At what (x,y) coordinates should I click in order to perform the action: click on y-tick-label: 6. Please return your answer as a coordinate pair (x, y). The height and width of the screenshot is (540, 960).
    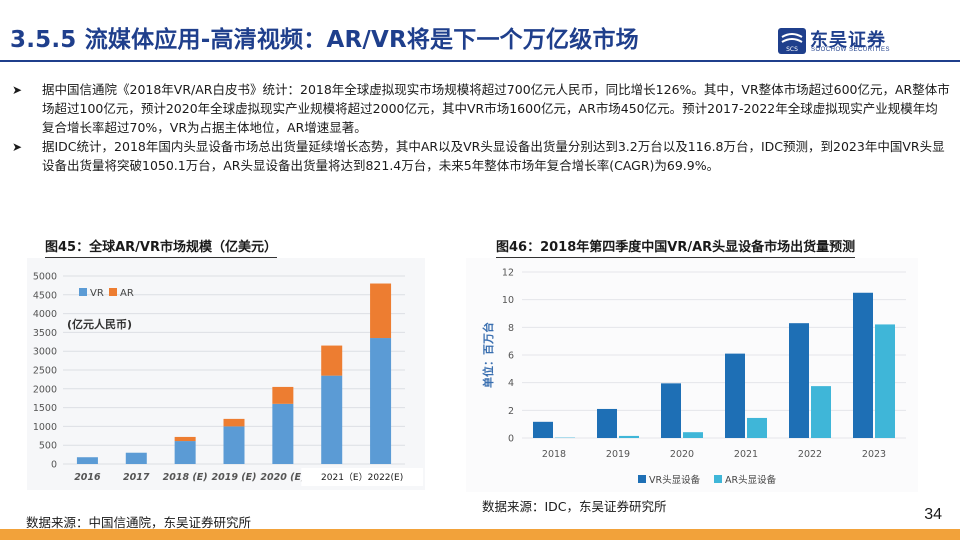
    Looking at the image, I should click on (511, 356).